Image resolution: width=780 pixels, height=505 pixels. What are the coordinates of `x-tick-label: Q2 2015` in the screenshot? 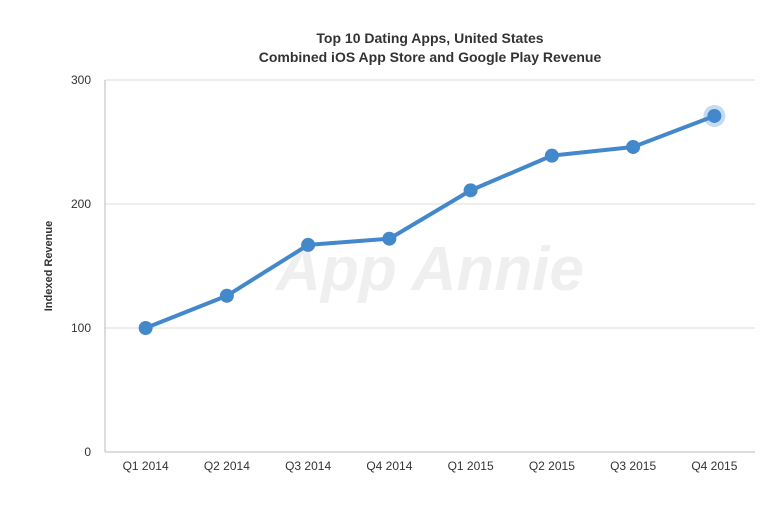 It's located at (552, 466).